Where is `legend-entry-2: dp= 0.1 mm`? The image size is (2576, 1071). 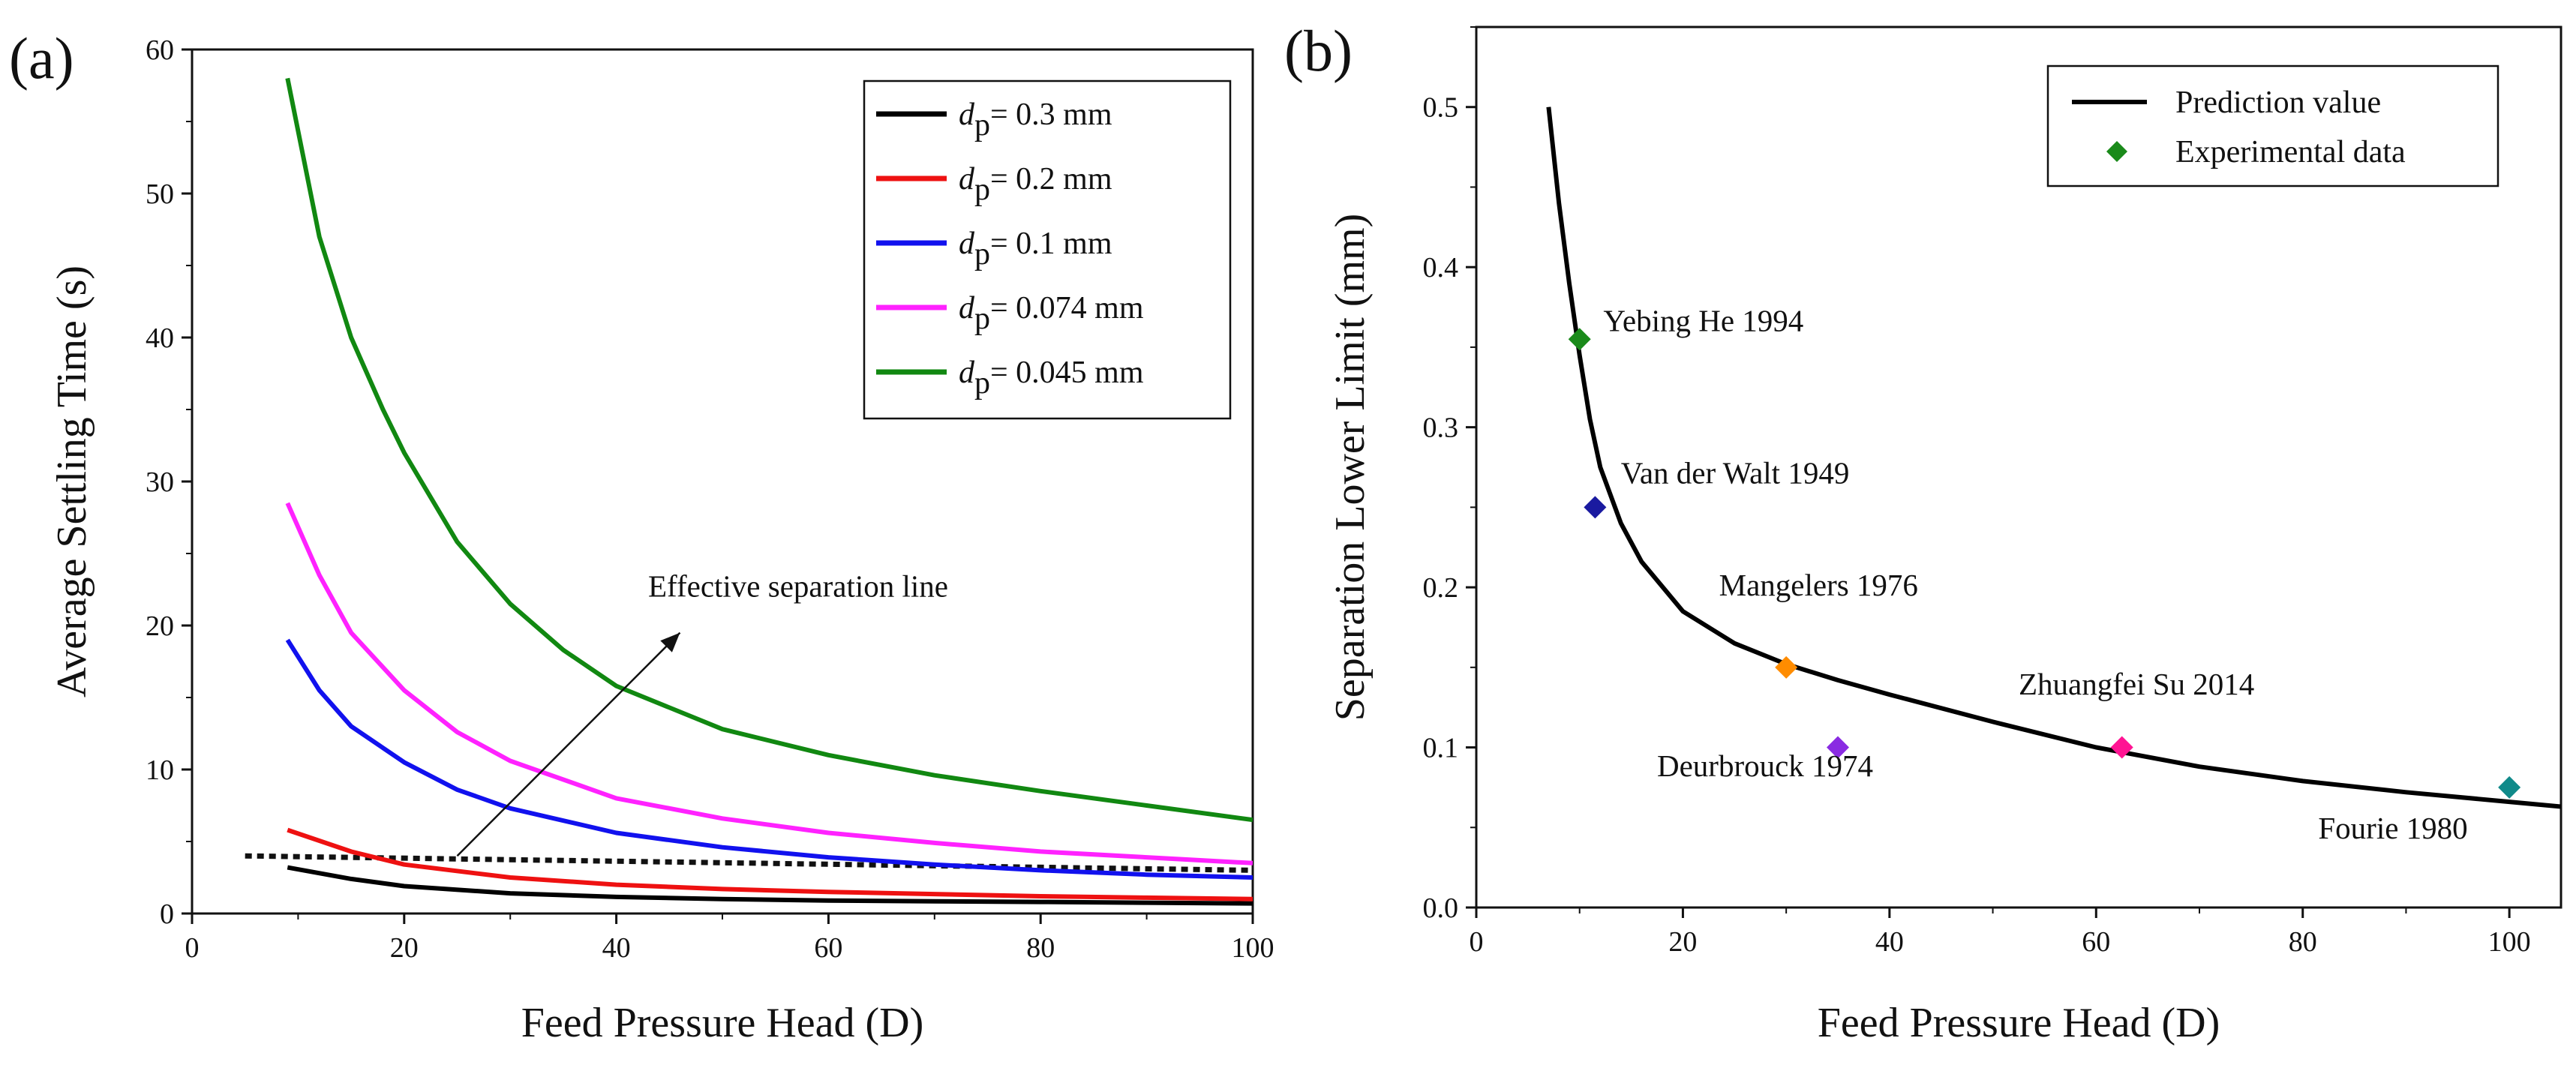
legend-entry-2: dp= 0.1 mm is located at coordinates (1035, 249).